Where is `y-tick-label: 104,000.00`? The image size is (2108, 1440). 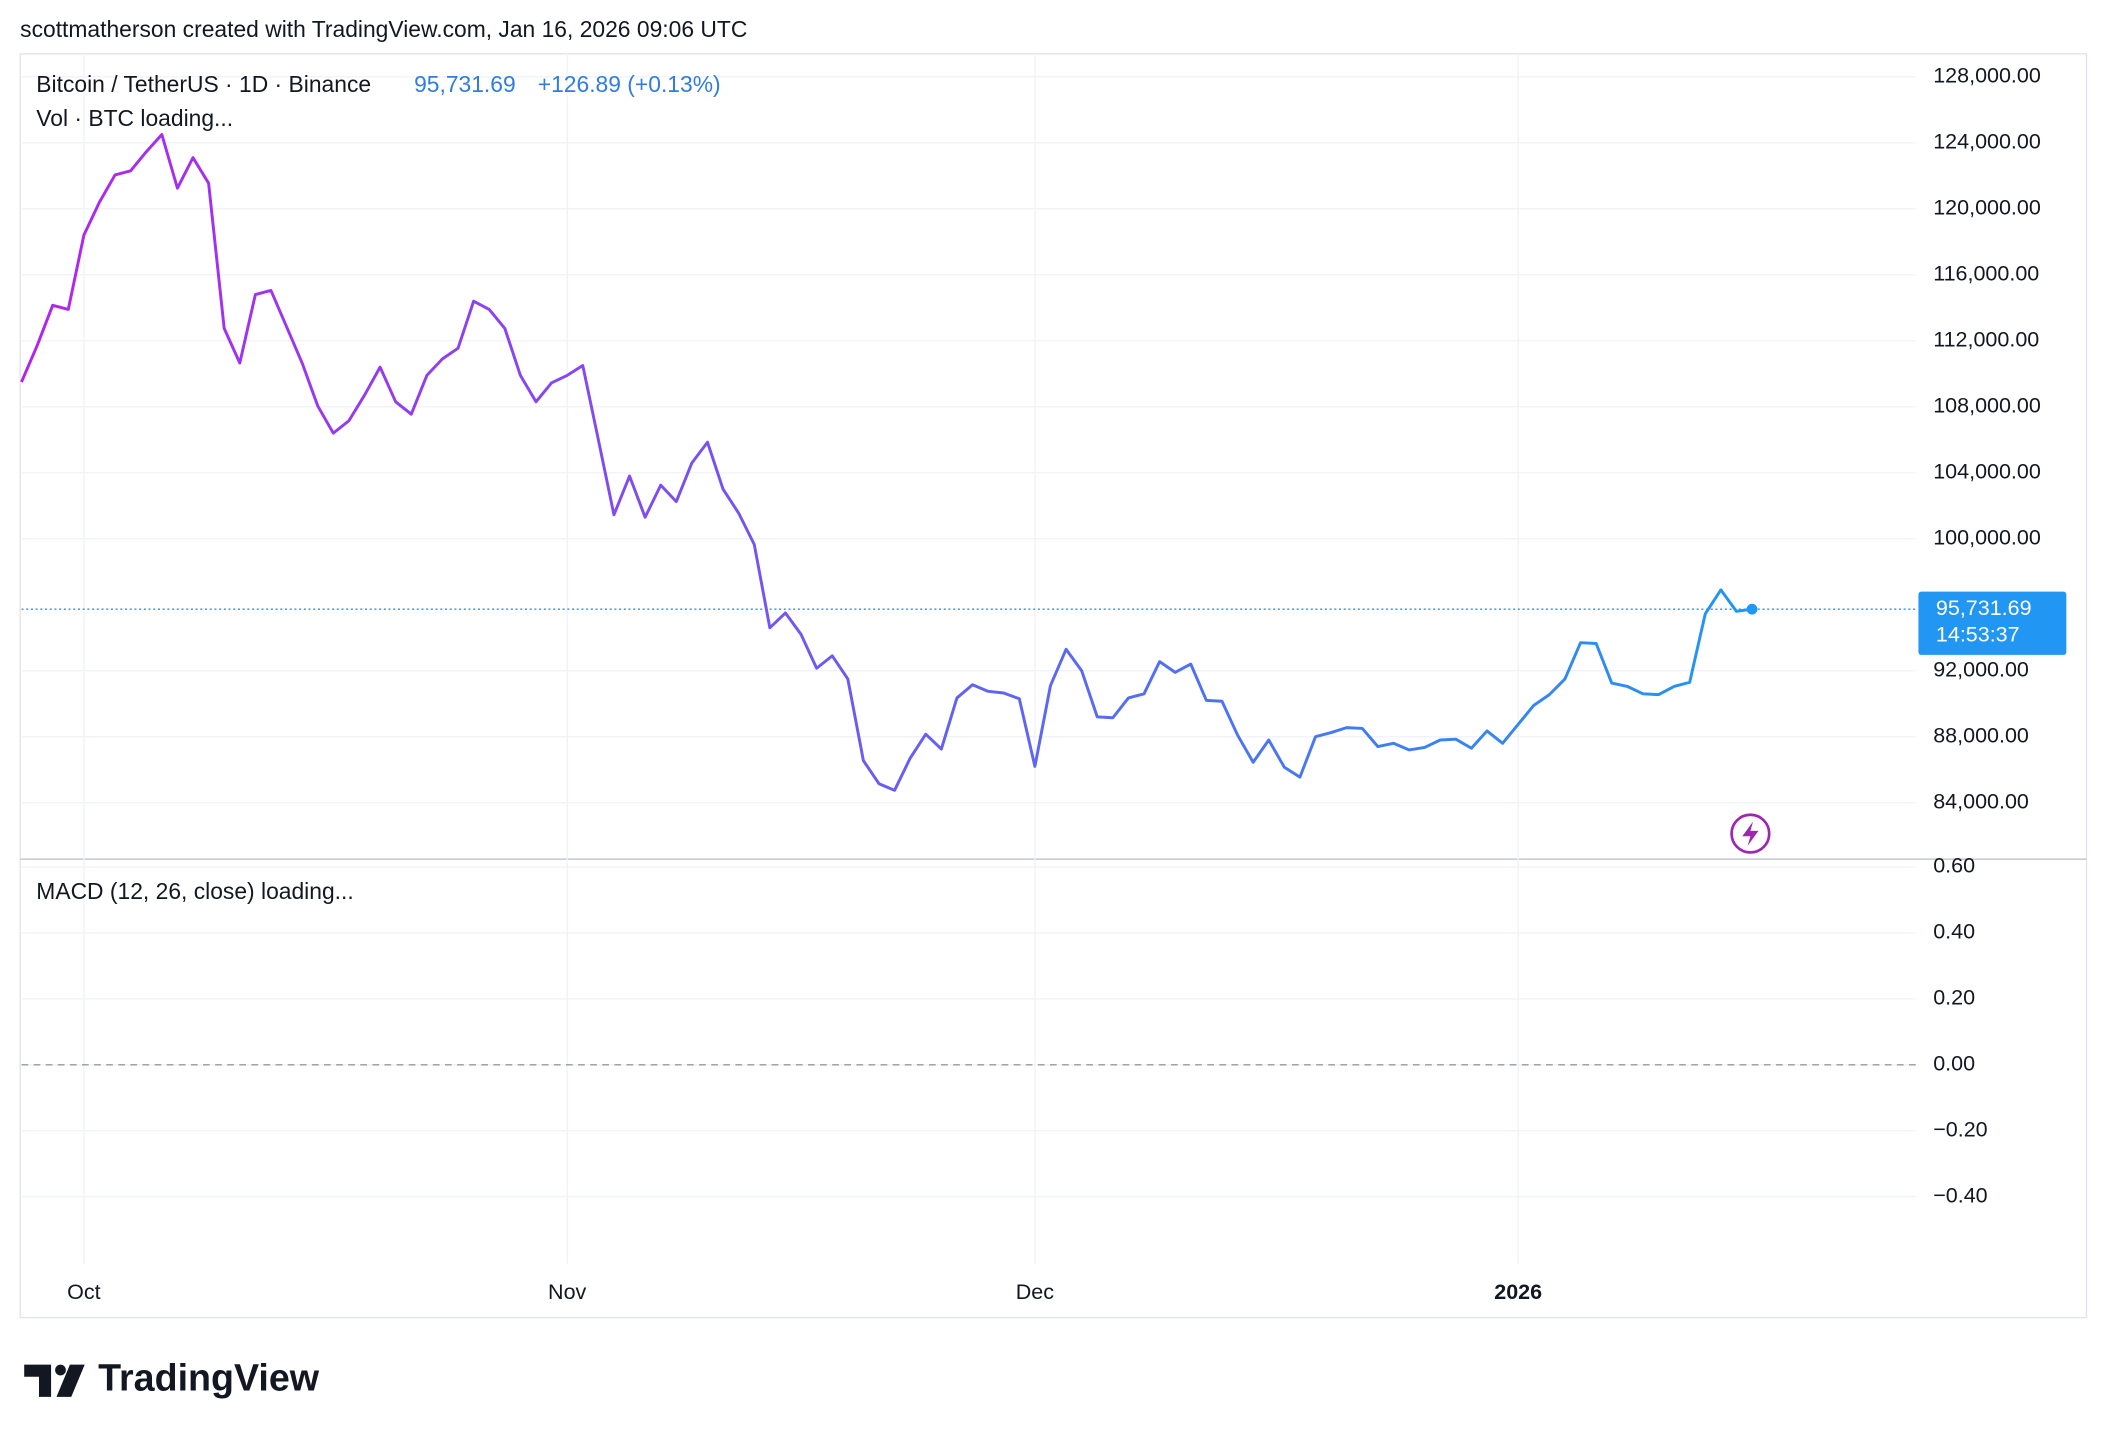
y-tick-label: 104,000.00 is located at coordinates (1987, 471).